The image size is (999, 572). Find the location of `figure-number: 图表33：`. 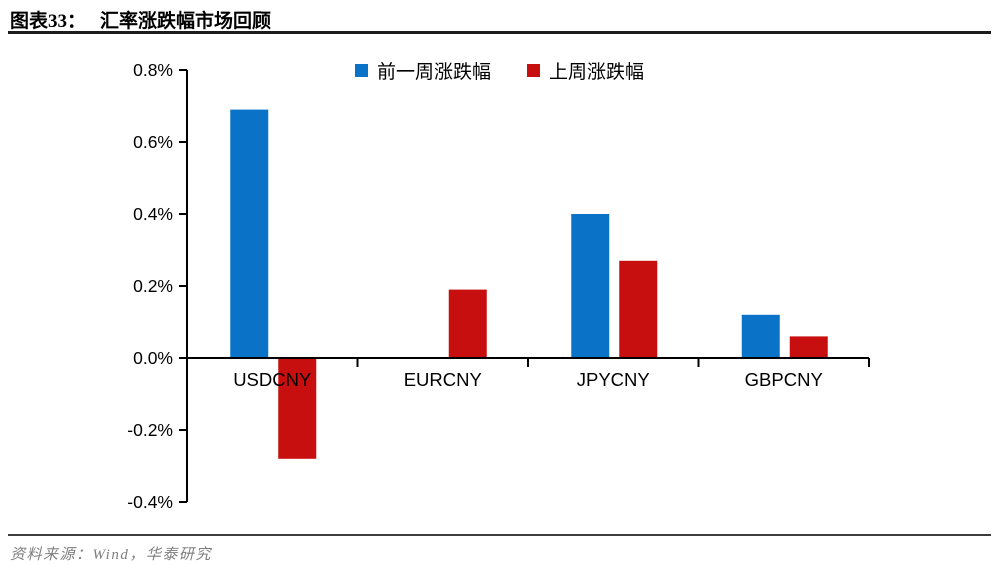

figure-number: 图表33： is located at coordinates (48, 21).